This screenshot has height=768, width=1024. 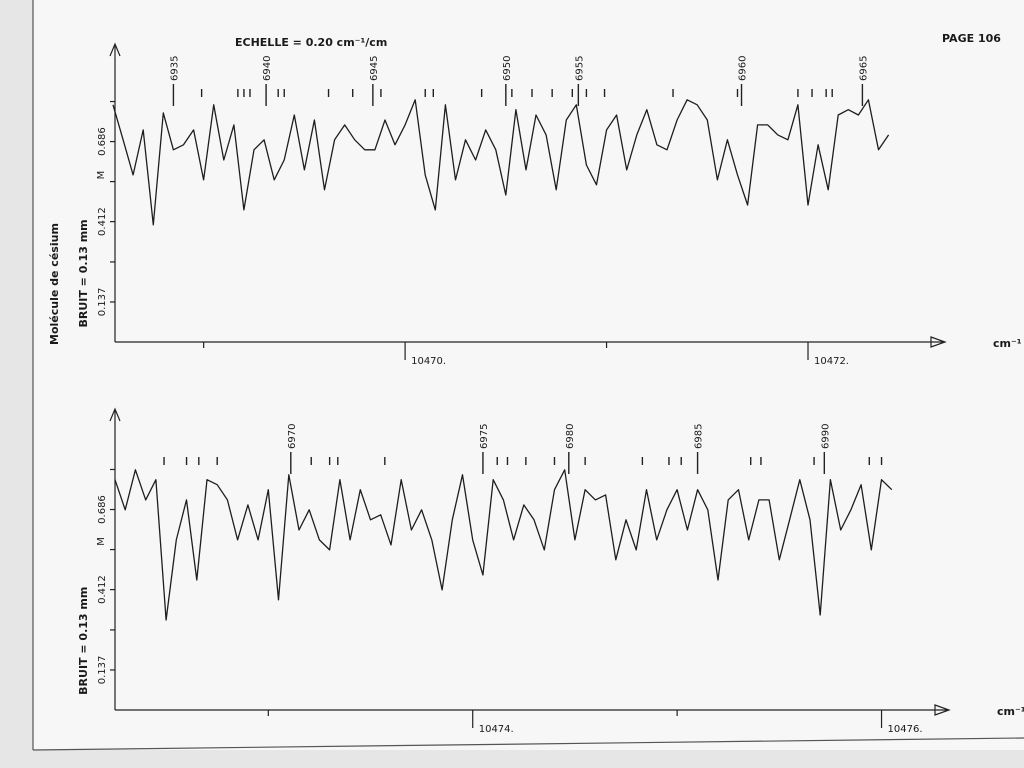 What do you see at coordinates (374, 68) in the screenshot?
I see `assignment-label: 6945` at bounding box center [374, 68].